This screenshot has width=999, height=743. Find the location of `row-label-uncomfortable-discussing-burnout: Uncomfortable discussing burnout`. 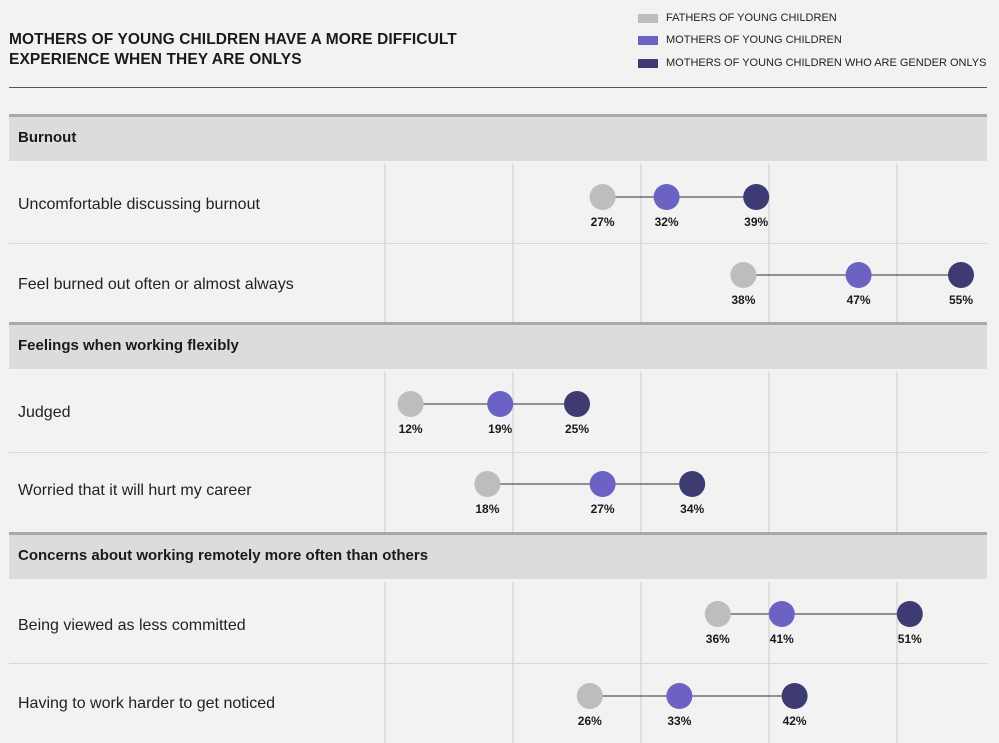

row-label-uncomfortable-discussing-burnout: Uncomfortable discussing burnout is located at coordinates (139, 204).